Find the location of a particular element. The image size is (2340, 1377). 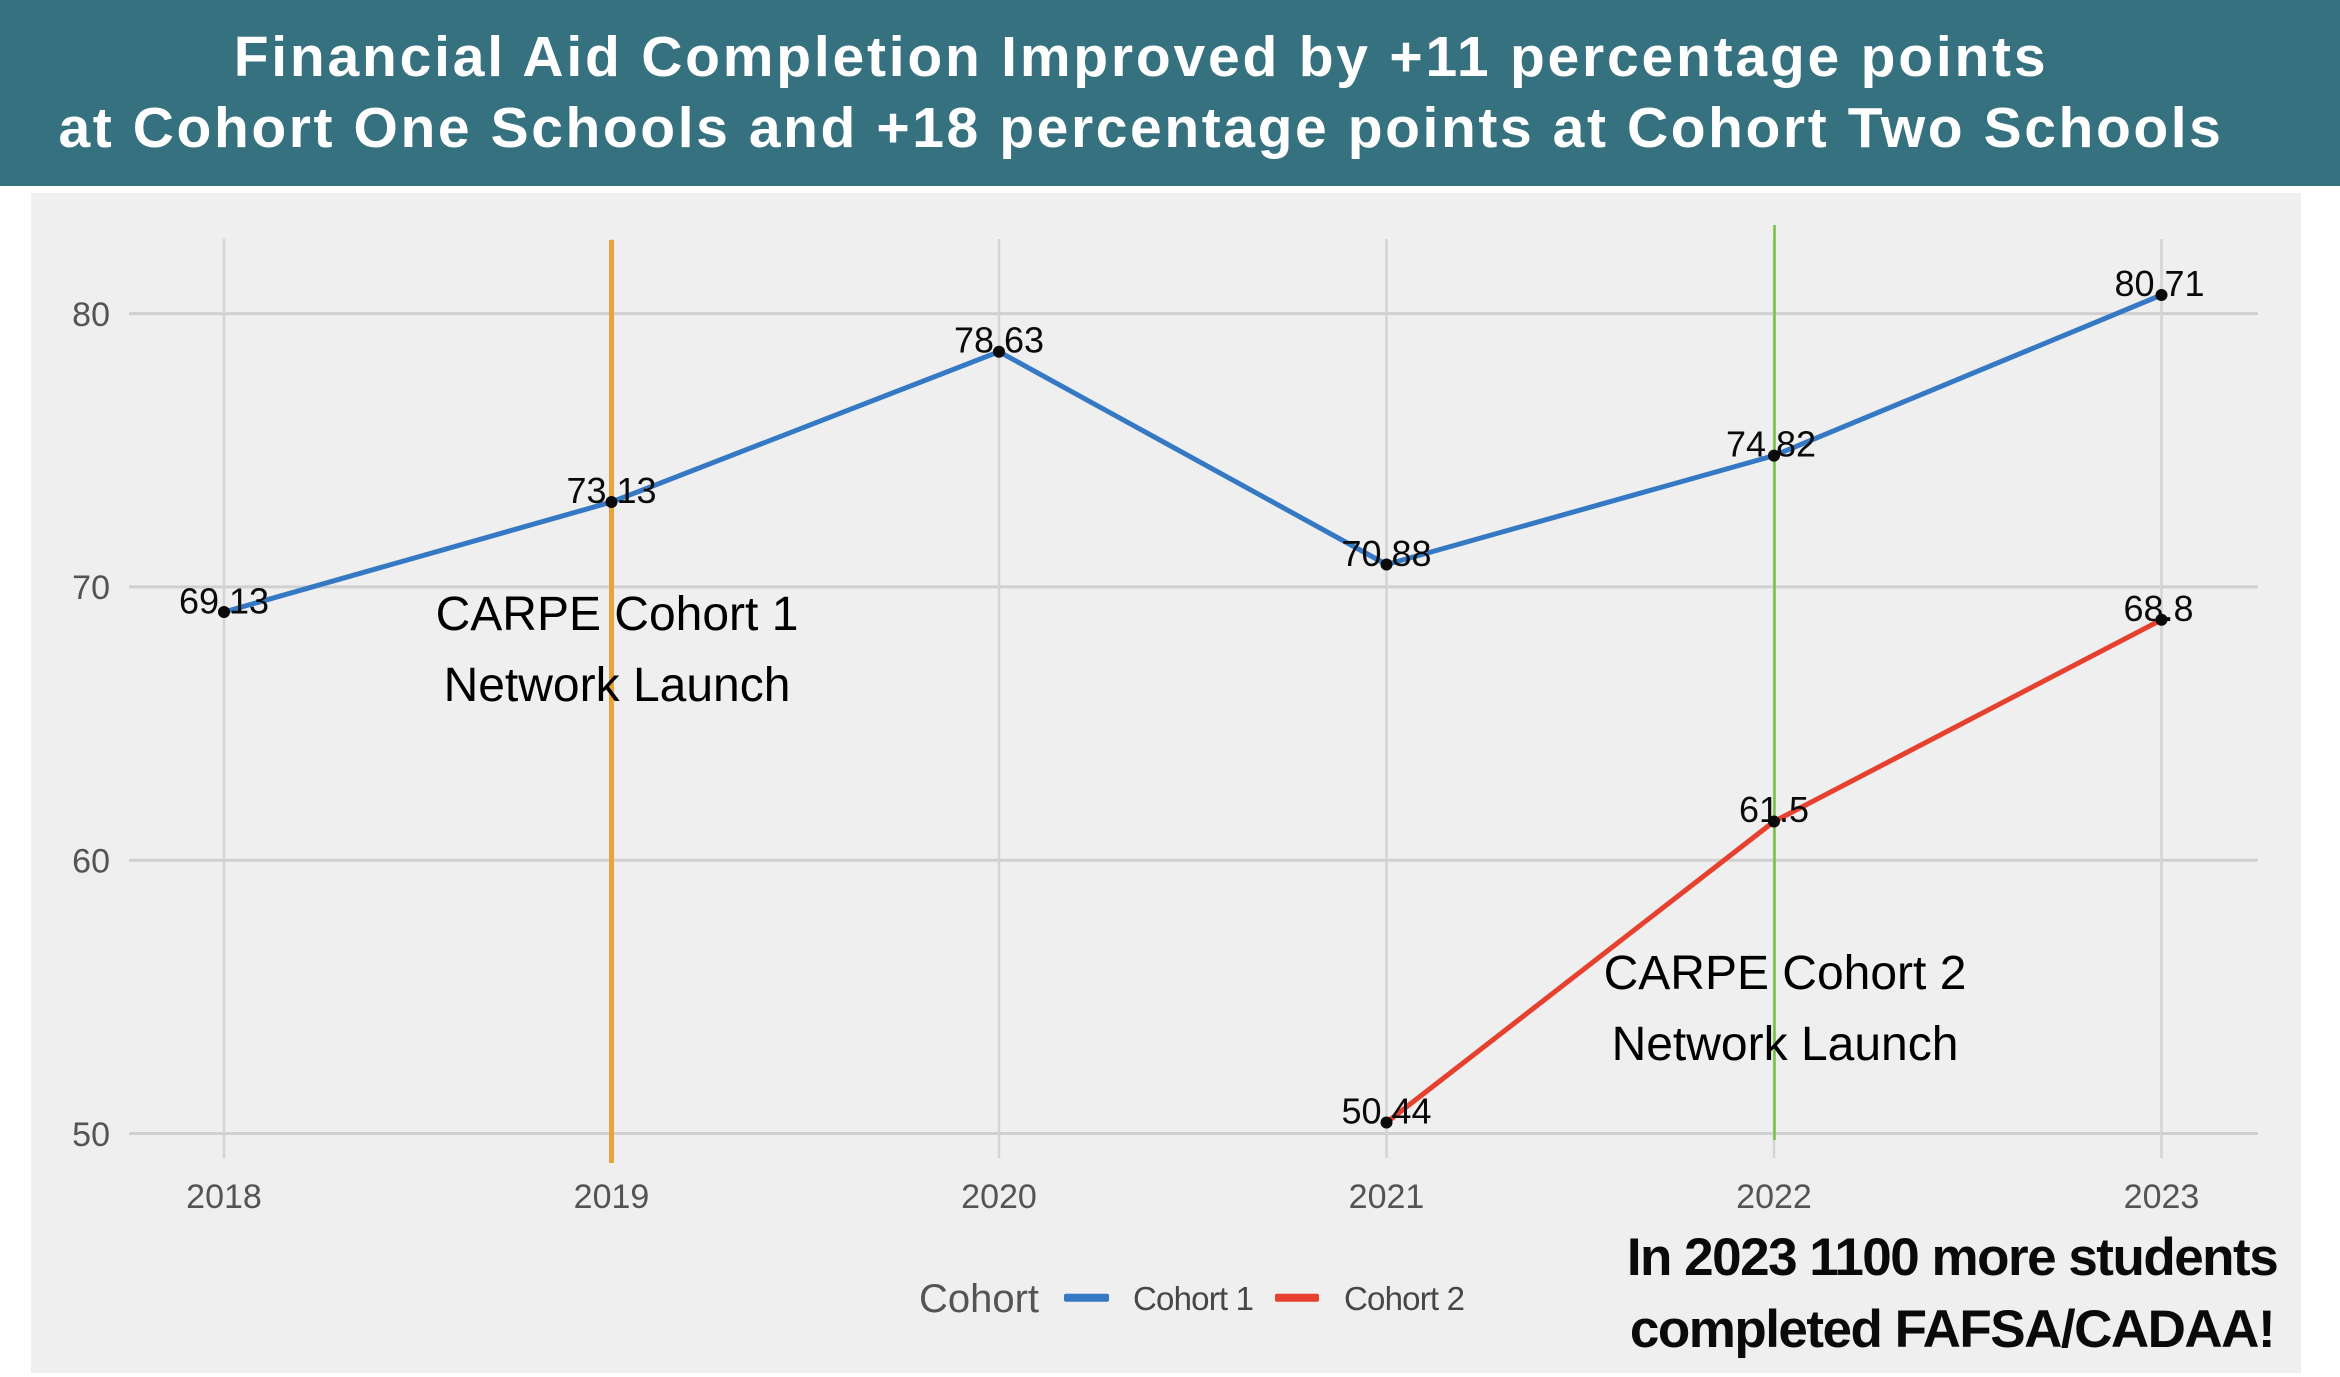

svg-text: 2022 is located at coordinates (1774, 1197).